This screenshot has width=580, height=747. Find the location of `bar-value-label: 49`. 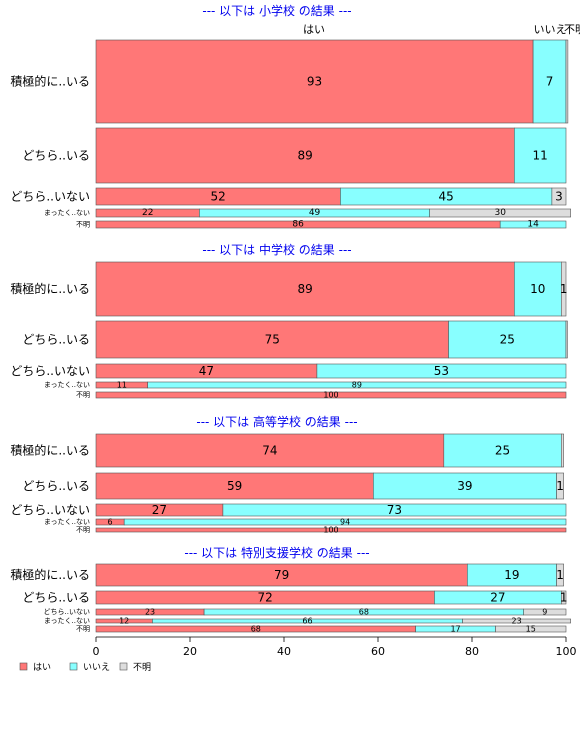

bar-value-label: 49 is located at coordinates (315, 213).